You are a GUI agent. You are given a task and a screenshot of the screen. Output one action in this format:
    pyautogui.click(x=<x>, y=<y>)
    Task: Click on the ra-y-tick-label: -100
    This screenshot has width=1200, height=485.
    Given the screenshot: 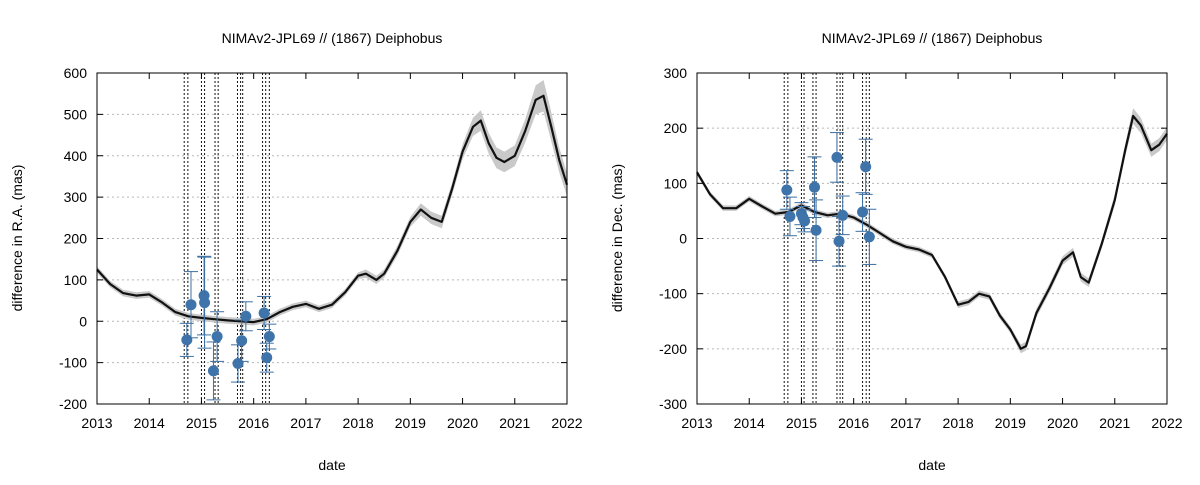 What is the action you would take?
    pyautogui.click(x=73, y=363)
    